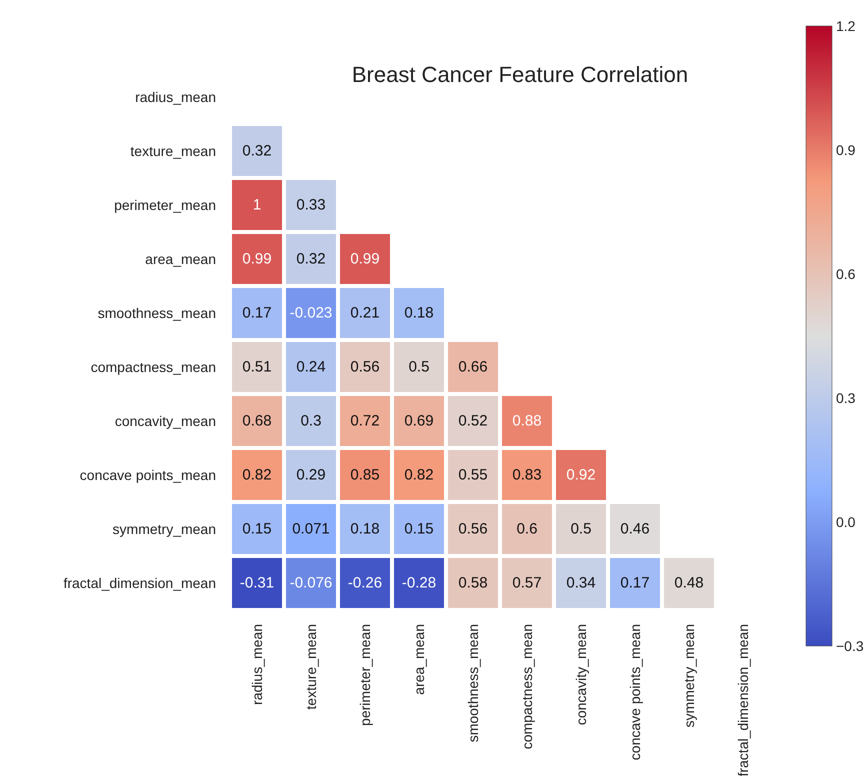 The width and height of the screenshot is (867, 784). I want to click on data-label: 0.071, so click(311, 529).